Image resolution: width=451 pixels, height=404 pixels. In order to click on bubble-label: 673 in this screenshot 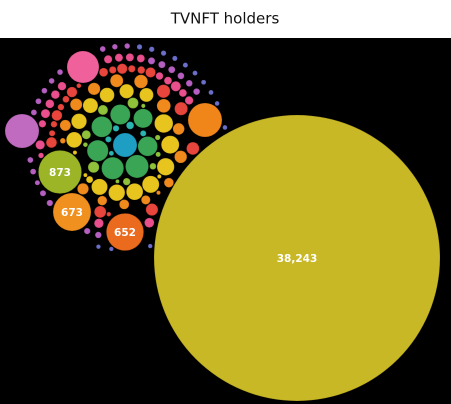, I will do `click(72, 213)`.